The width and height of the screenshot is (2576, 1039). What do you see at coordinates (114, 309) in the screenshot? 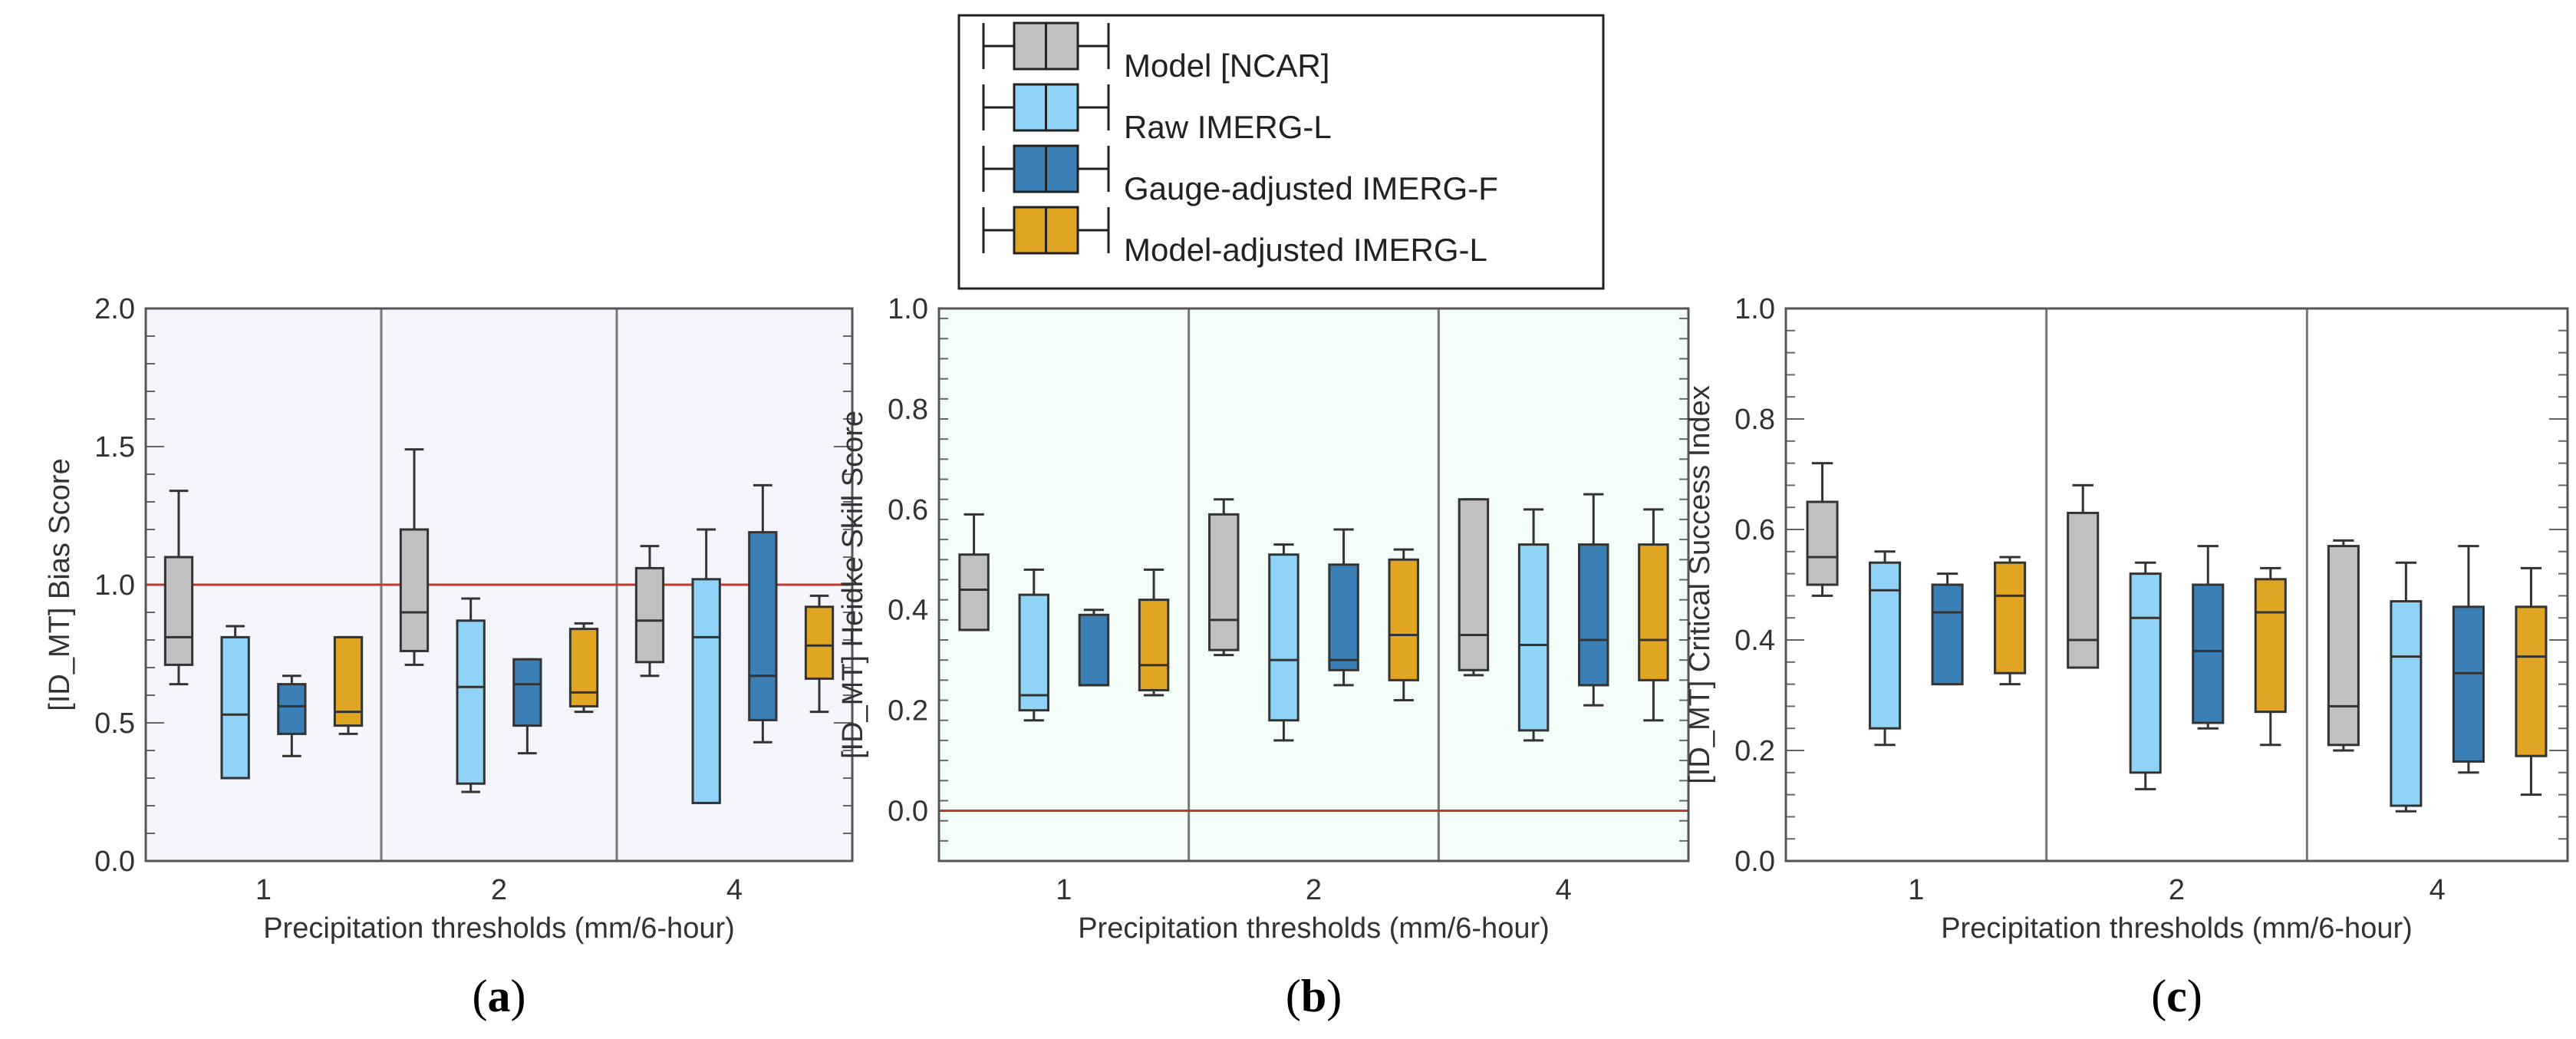
I see `panel-a-ytick-label: 2.0` at bounding box center [114, 309].